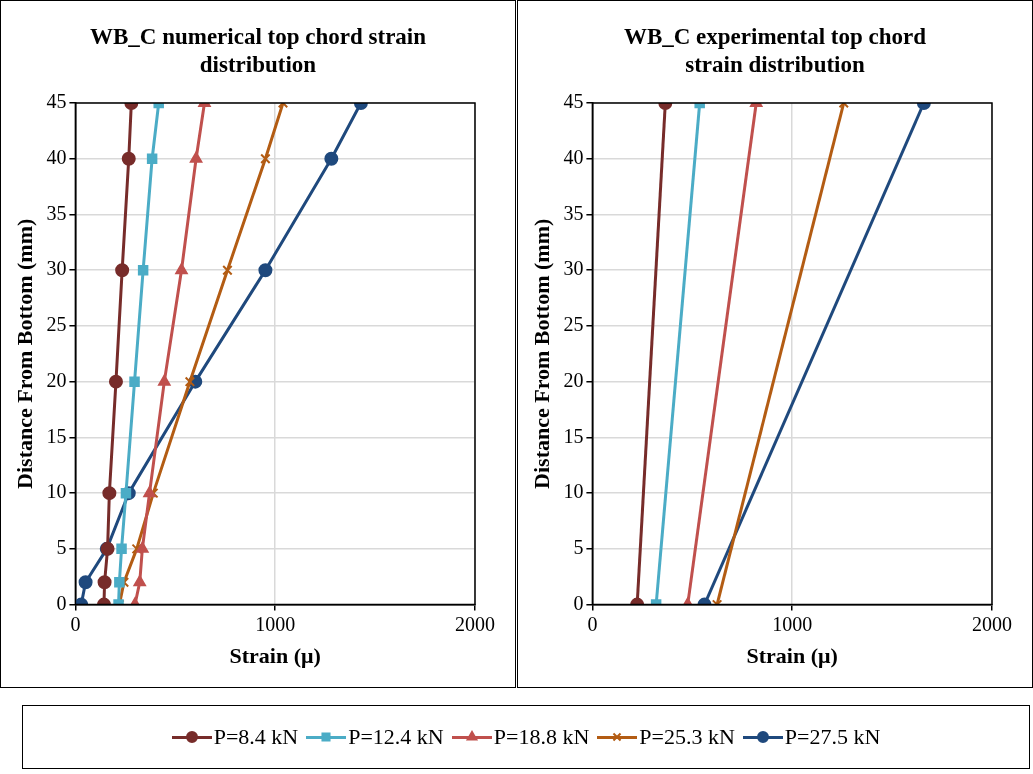 Image resolution: width=1033 pixels, height=774 pixels. I want to click on legend-label: P=27.5 kN, so click(832, 737).